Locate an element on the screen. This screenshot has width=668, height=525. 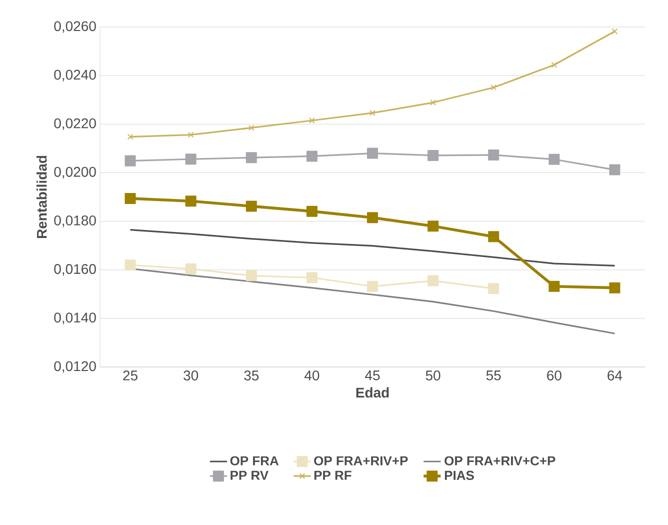
x-axis-title: Edad is located at coordinates (372, 392).